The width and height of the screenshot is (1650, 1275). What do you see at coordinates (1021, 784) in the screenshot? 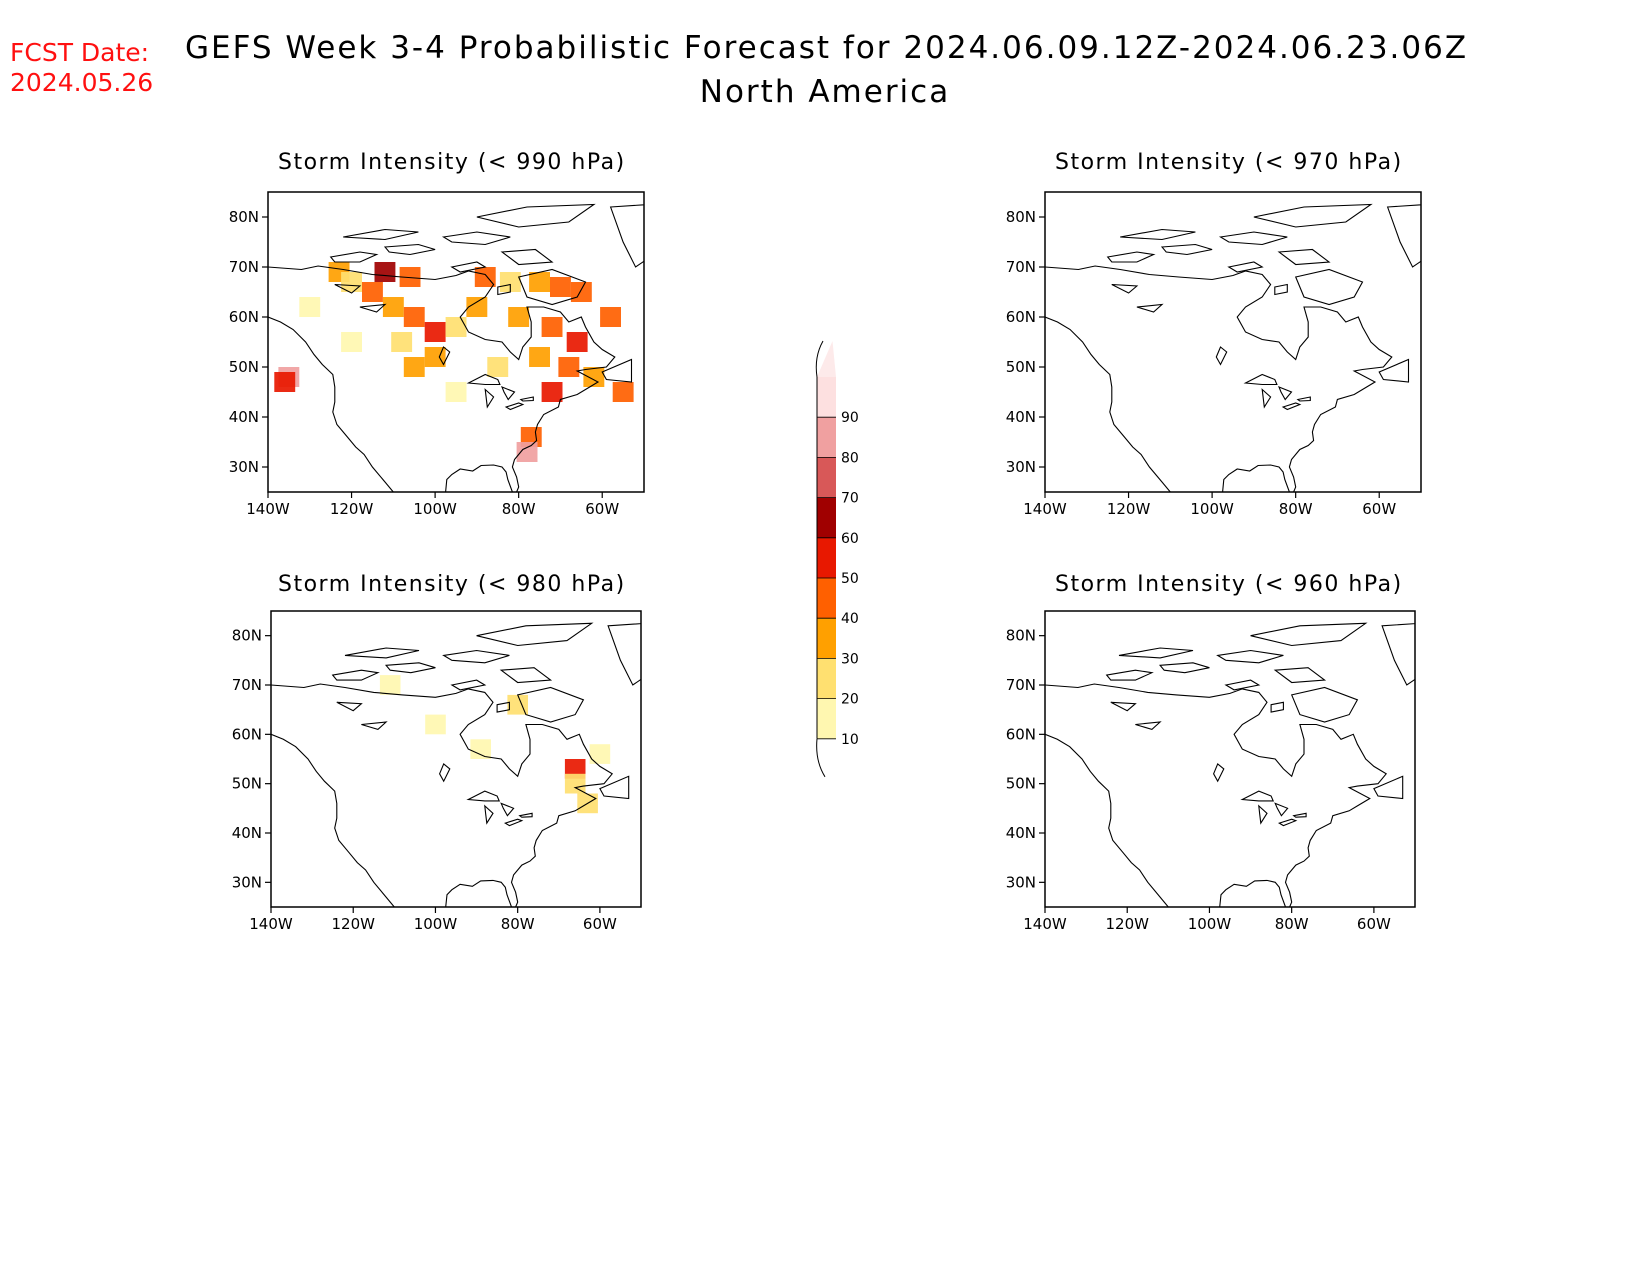
I see `lat-tick-label: 50N` at bounding box center [1021, 784].